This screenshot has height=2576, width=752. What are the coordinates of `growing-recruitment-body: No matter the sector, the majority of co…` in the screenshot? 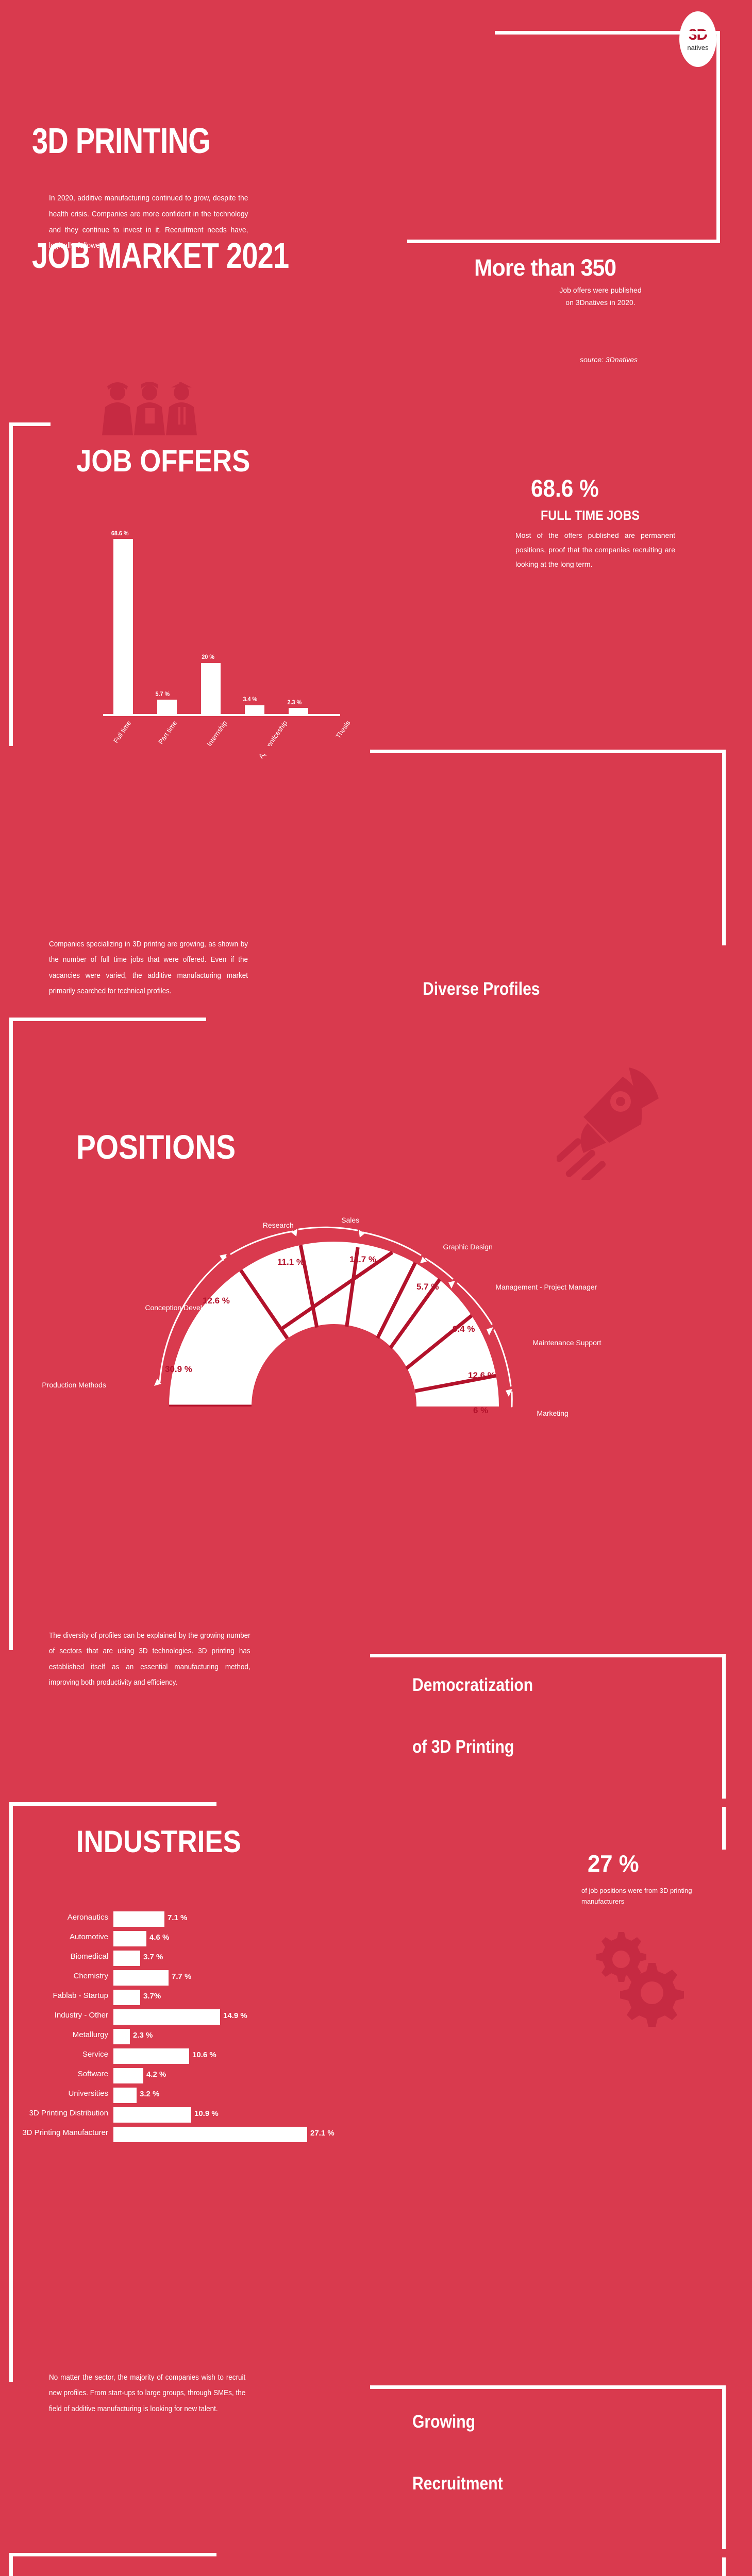 It's located at (147, 2394).